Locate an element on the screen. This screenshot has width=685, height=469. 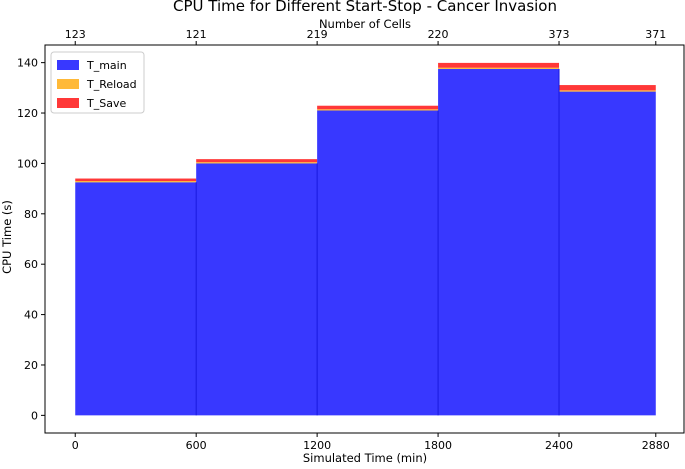
top-tick-label: 219 is located at coordinates (317, 34).